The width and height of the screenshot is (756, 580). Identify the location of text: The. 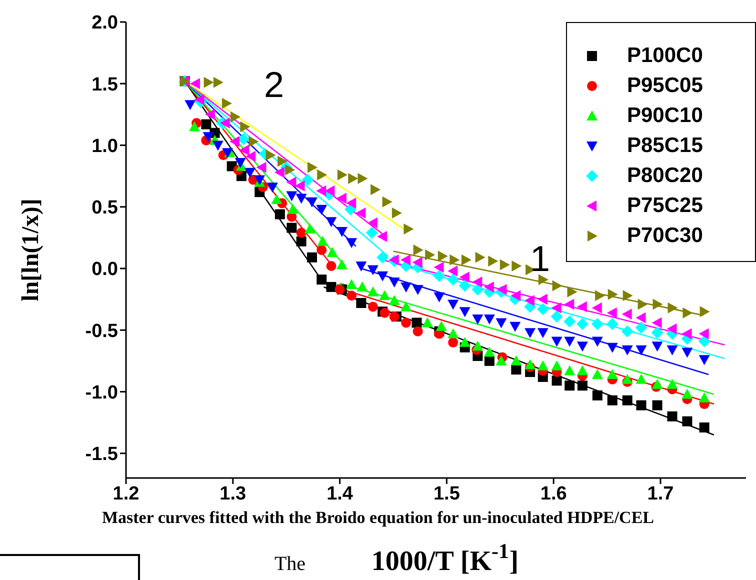
(290, 564).